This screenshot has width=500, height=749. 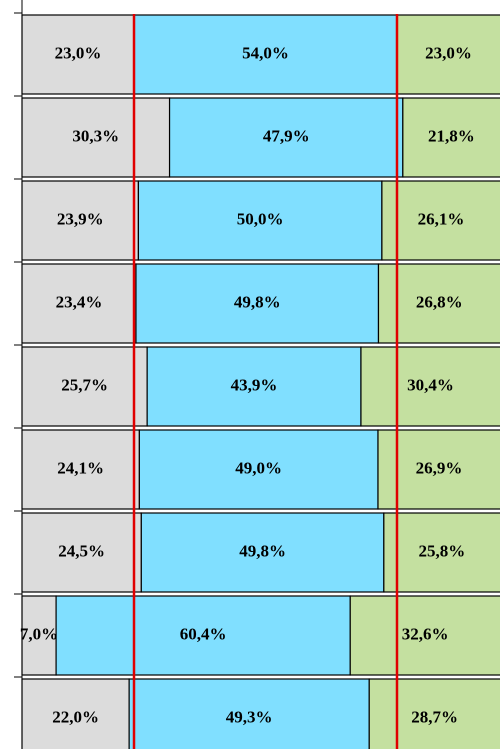 I want to click on value-label: 30,3%, so click(x=95, y=135).